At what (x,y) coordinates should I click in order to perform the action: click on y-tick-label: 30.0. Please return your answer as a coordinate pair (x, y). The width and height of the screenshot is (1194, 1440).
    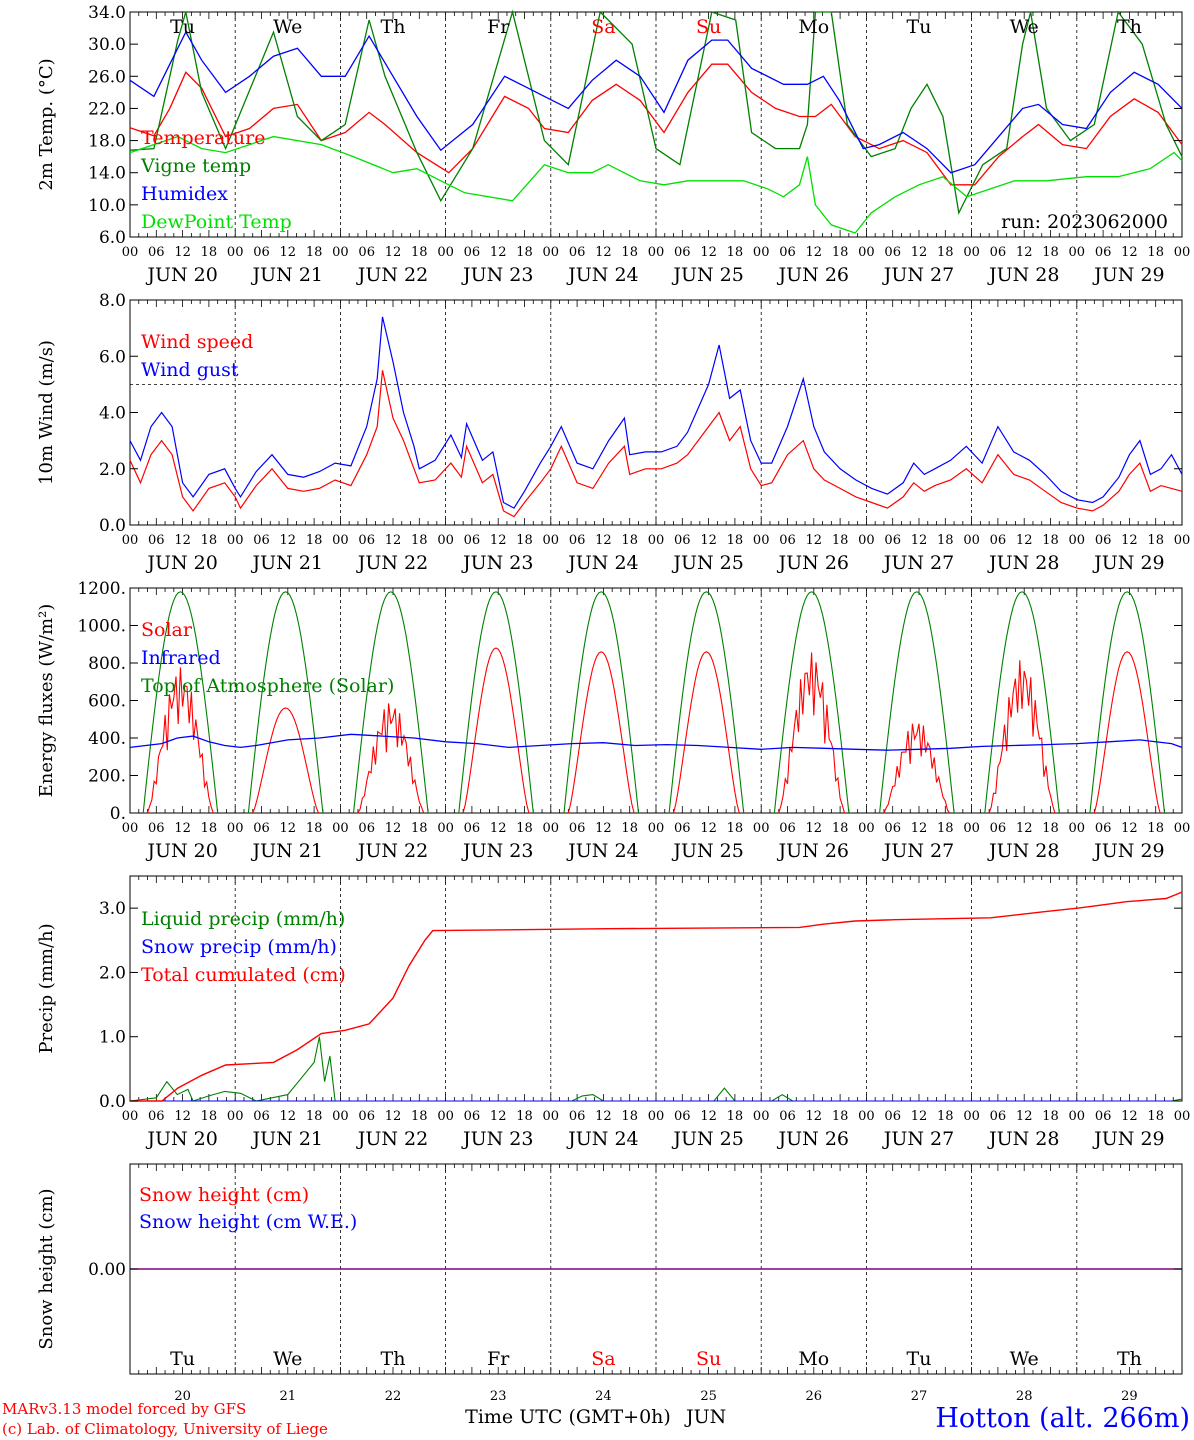
    Looking at the image, I should click on (107, 45).